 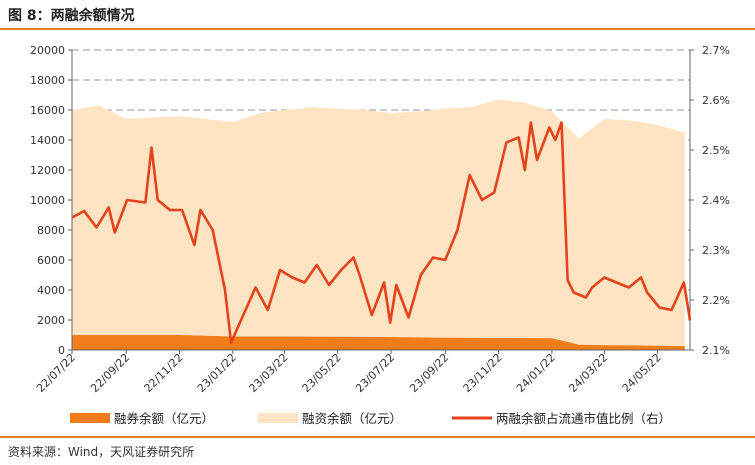 I want to click on x-tick-label: 23/05/22, so click(x=322, y=373).